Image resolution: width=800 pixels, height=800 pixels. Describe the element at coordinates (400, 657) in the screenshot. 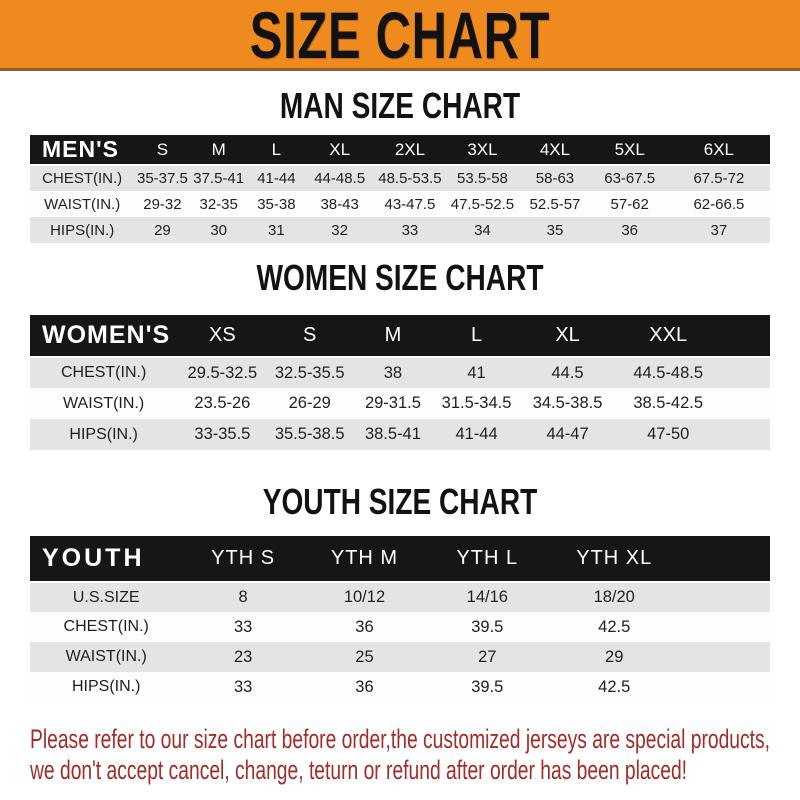

I see `table-row: WAIST(IN.) 23 25 27 29` at that location.